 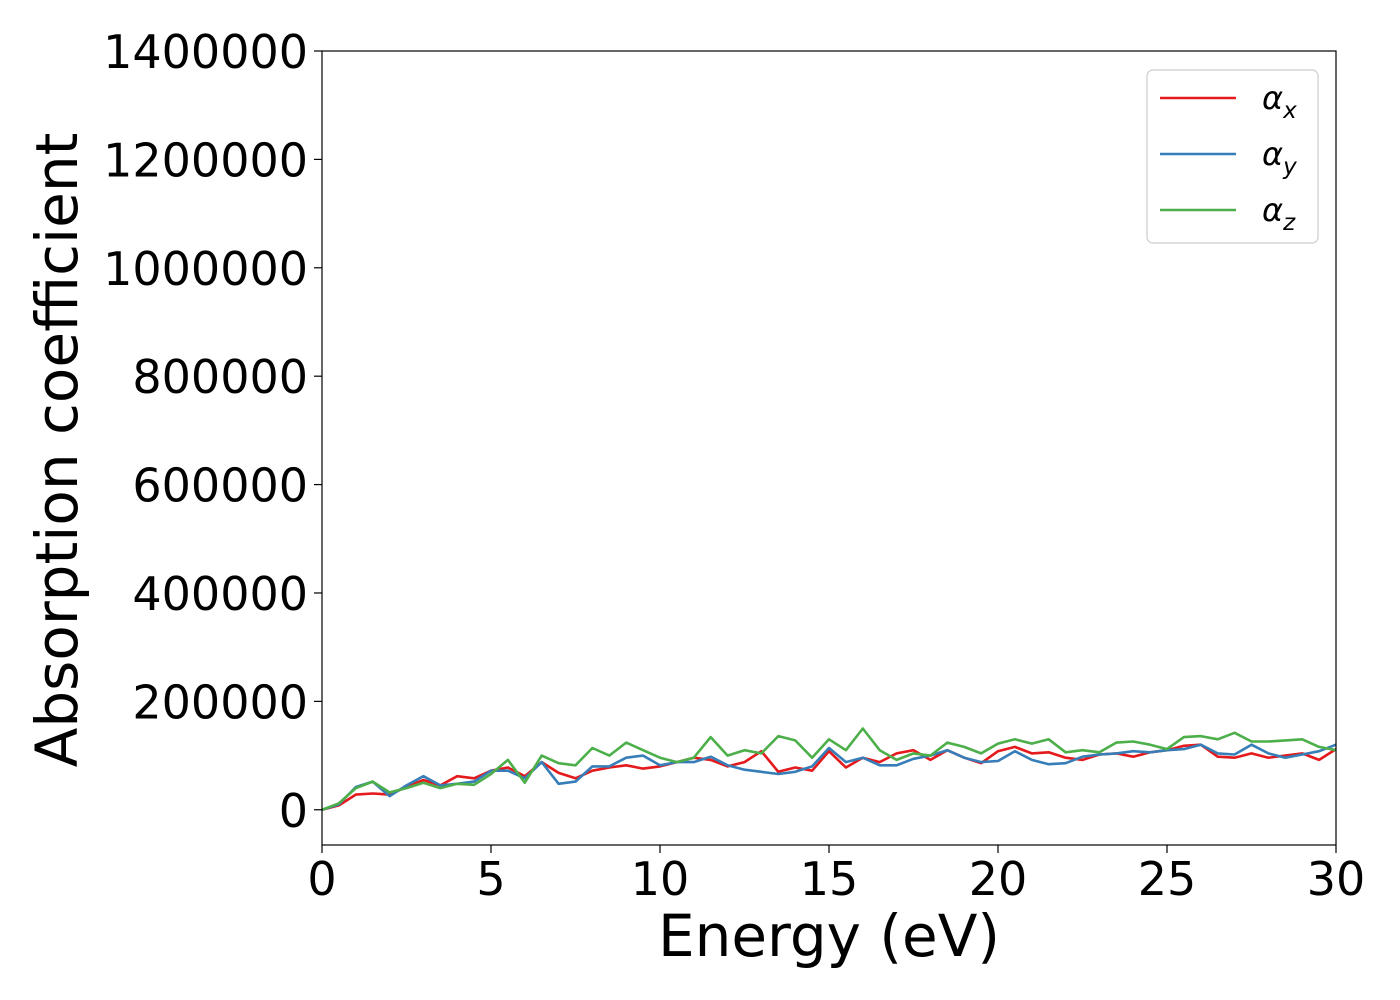 What do you see at coordinates (57, 450) in the screenshot?
I see `y-axis-title: Absorption coefficient` at bounding box center [57, 450].